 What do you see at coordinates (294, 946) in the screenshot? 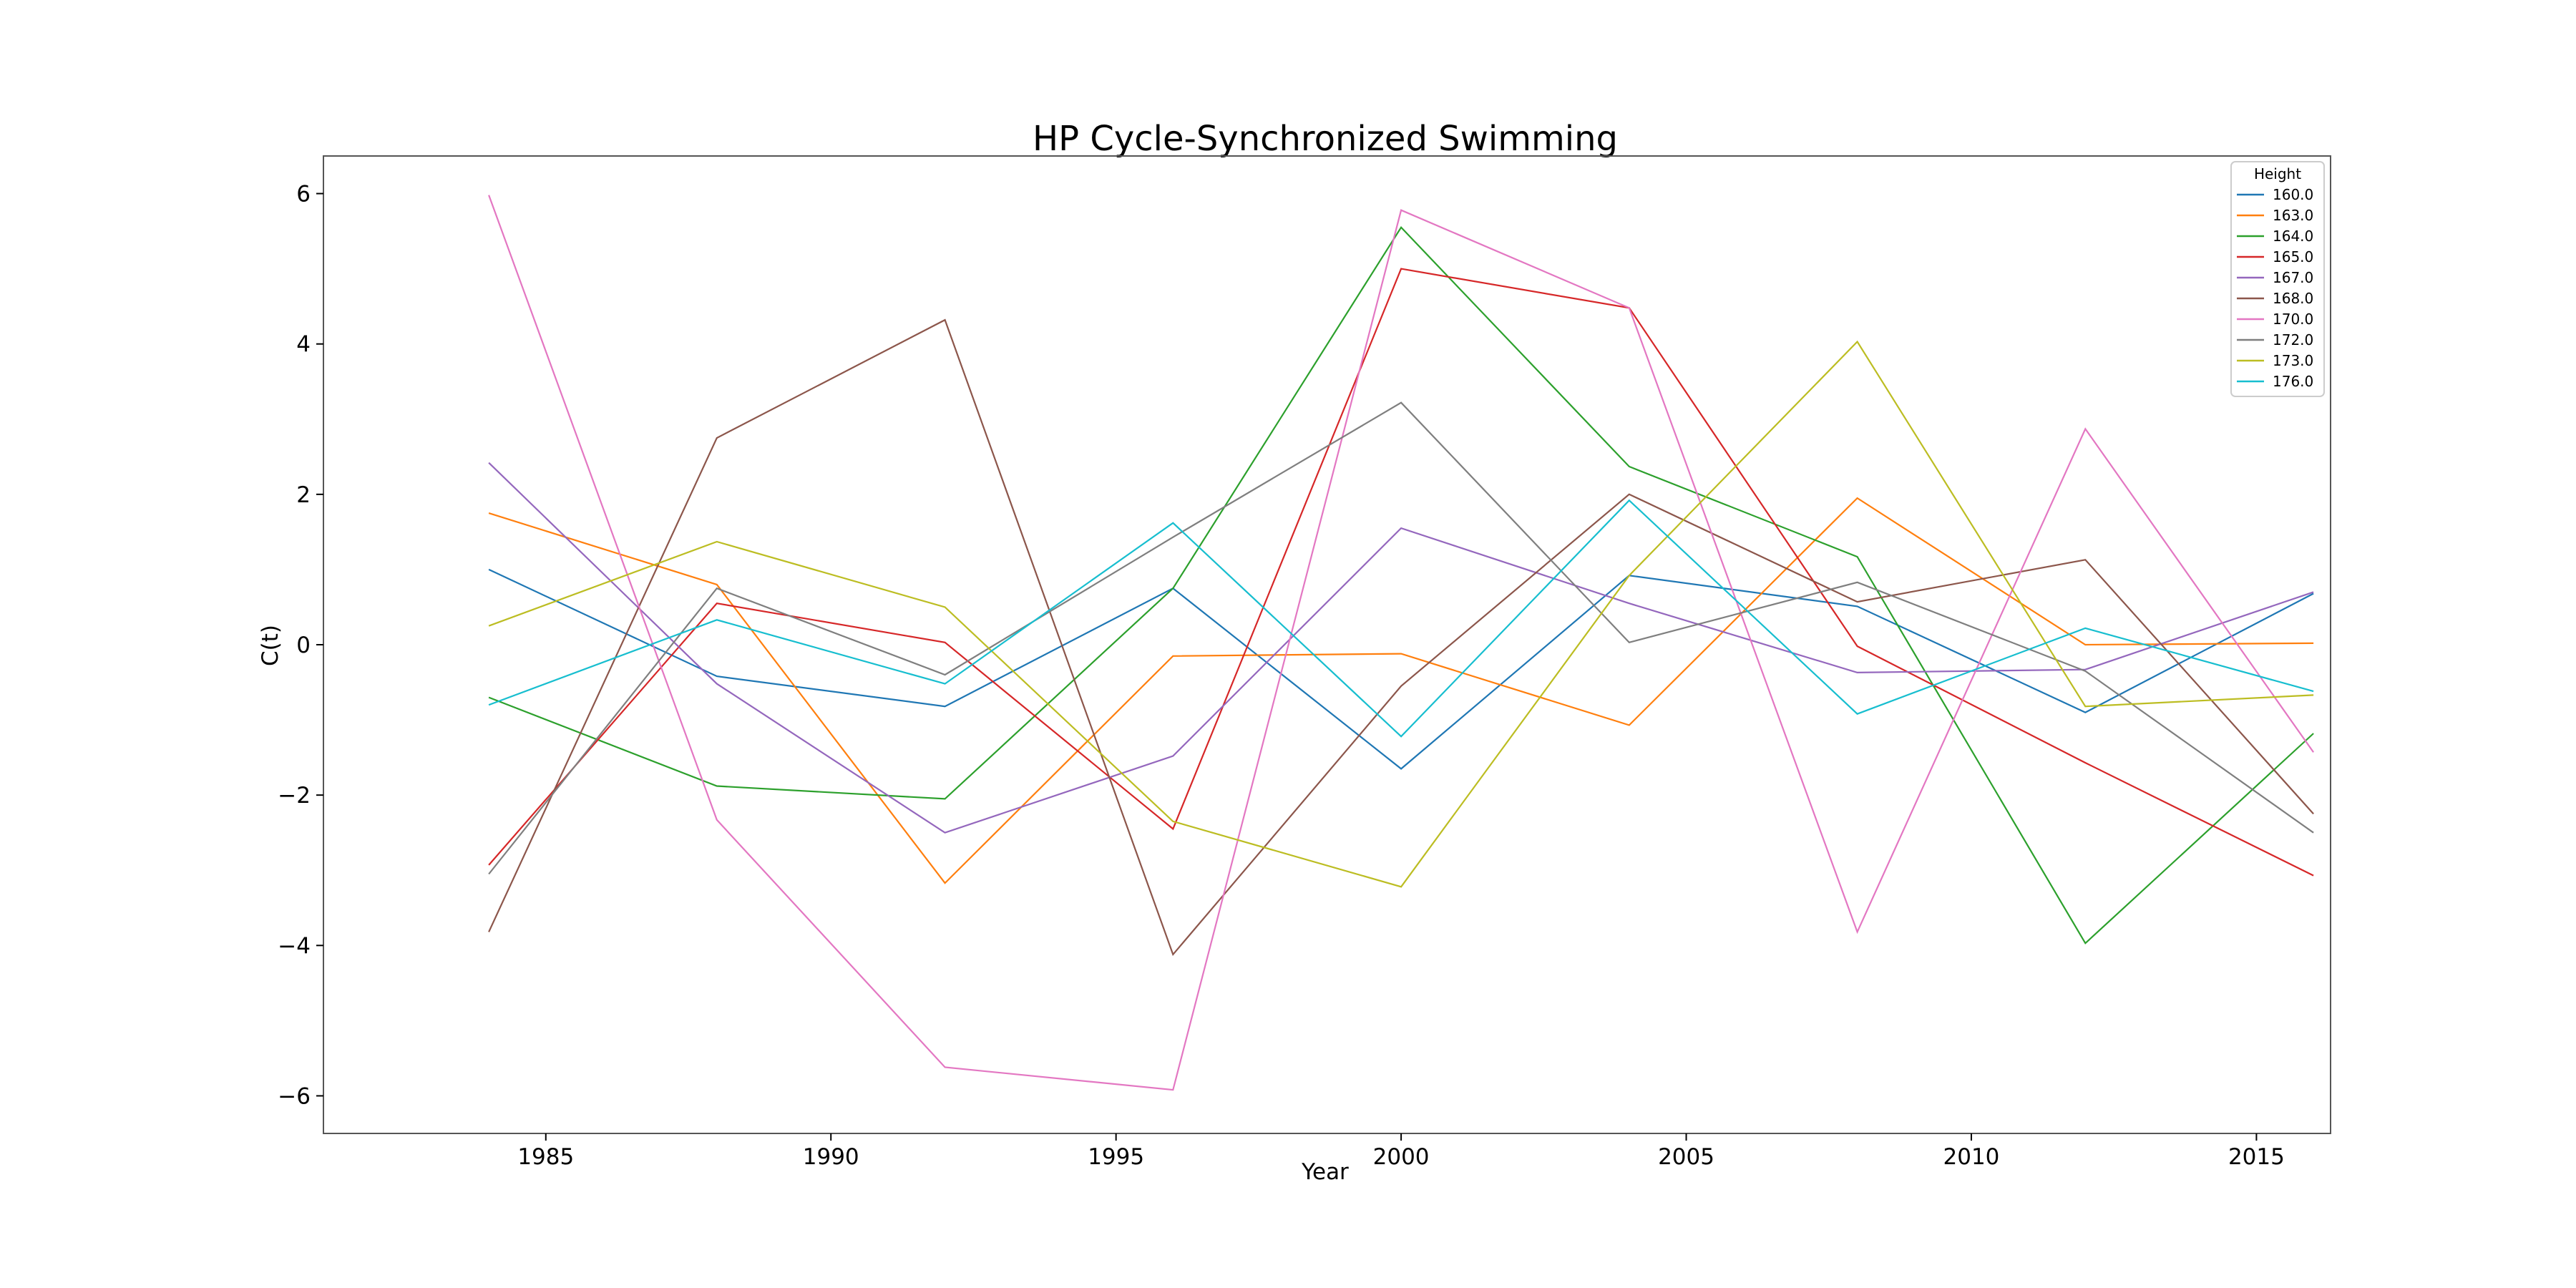
I see `y-tick-label: −4` at bounding box center [294, 946].